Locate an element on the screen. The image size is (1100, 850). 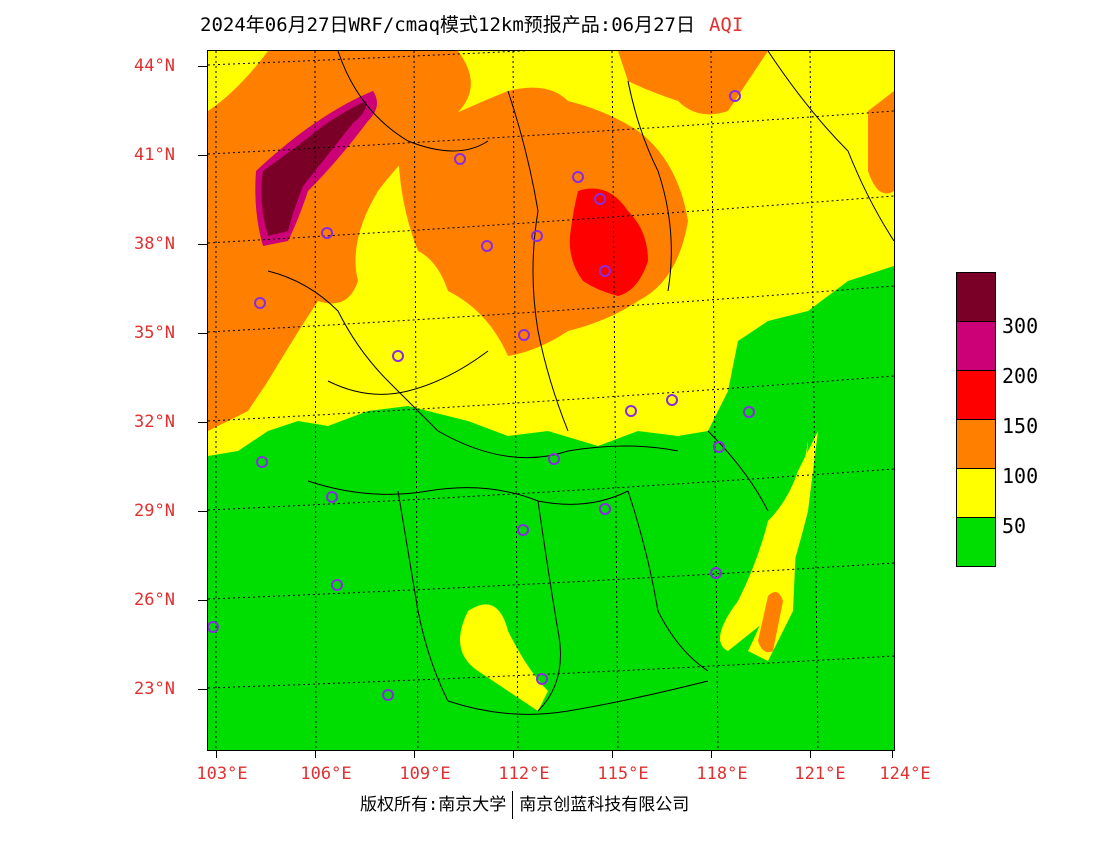
lat-label-26: 26°N is located at coordinates (154, 600).